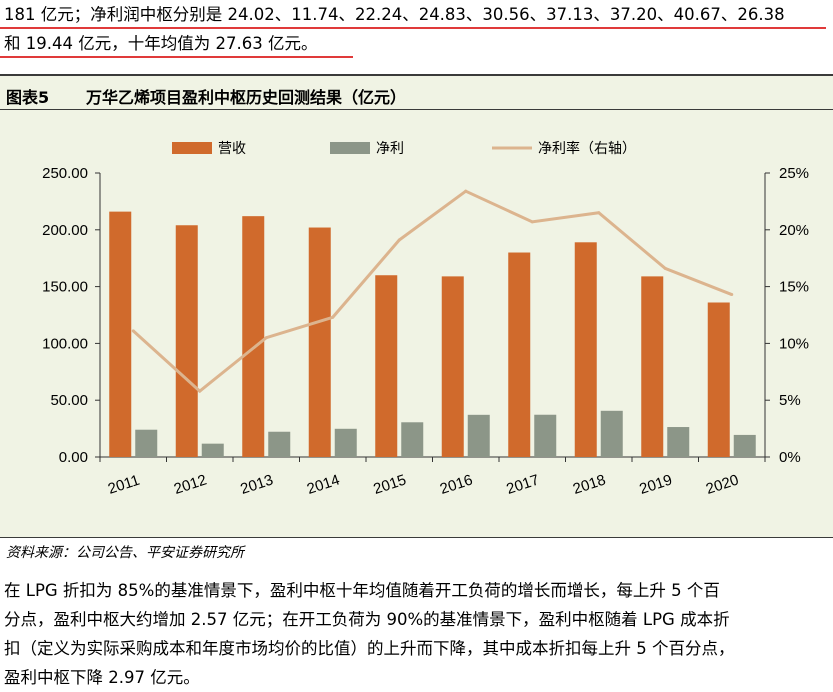  Describe the element at coordinates (389, 484) in the screenshot. I see `x-tick-label: 2015` at that location.